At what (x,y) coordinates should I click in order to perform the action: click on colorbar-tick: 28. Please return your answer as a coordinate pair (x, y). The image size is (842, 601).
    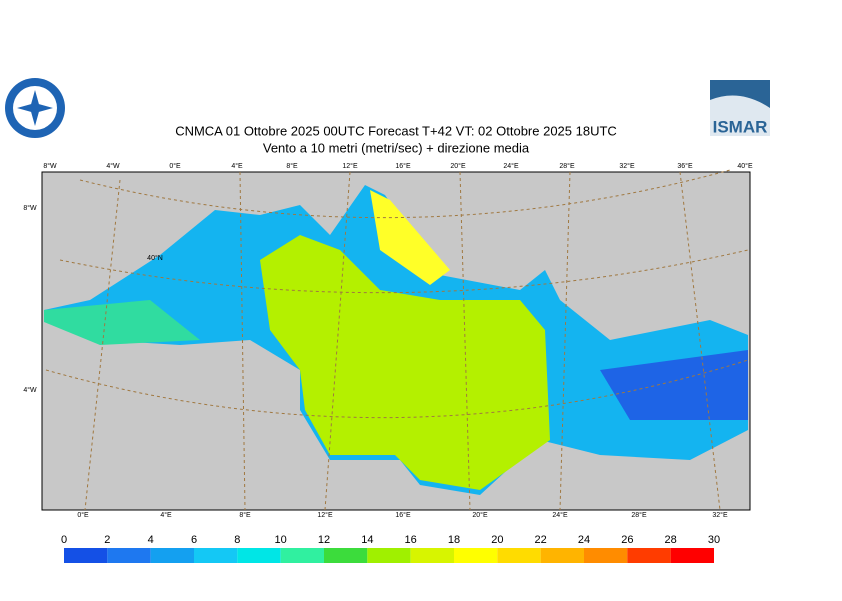
    Looking at the image, I should click on (671, 540).